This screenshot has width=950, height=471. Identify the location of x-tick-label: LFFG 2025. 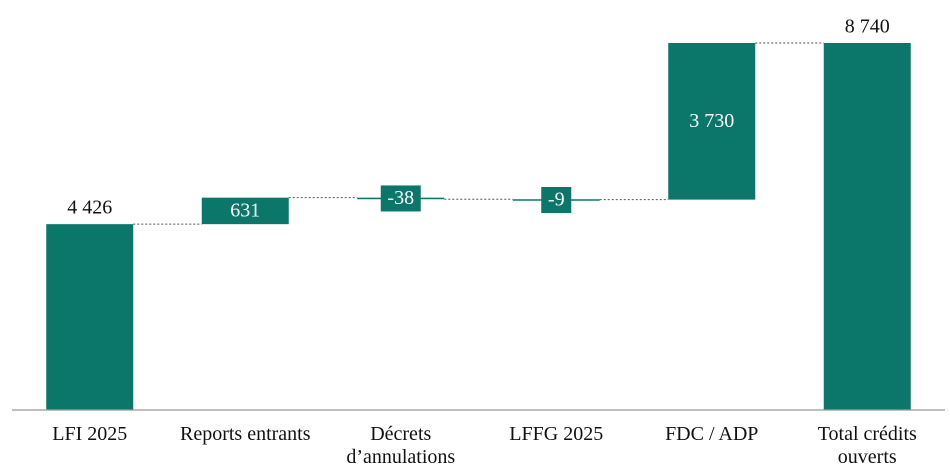
(556, 434).